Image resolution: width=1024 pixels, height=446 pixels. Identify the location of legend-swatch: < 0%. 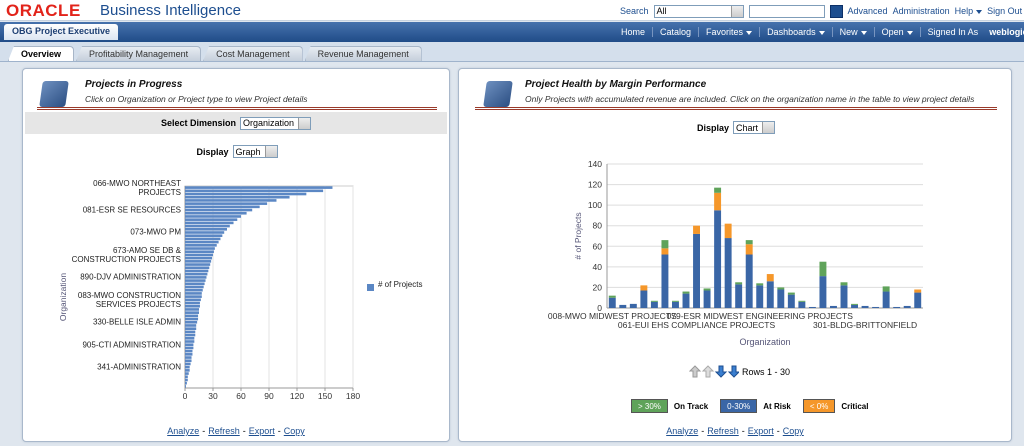
(819, 406).